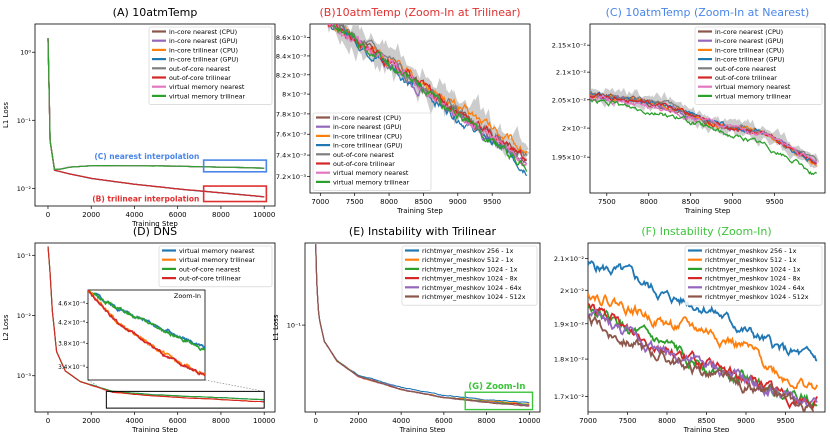  I want to click on y-tick-label: 1.7×10⁻², so click(569, 397).